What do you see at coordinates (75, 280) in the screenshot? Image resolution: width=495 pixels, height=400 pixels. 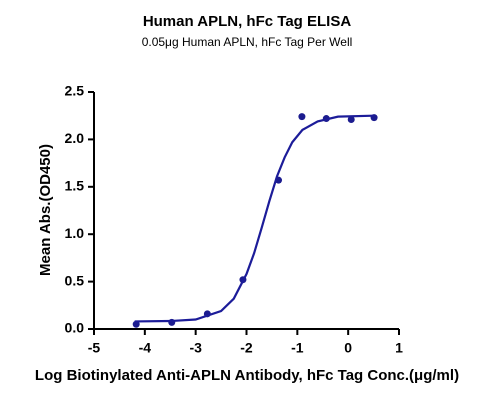 I see `y-tick-label: 0.5` at bounding box center [75, 280].